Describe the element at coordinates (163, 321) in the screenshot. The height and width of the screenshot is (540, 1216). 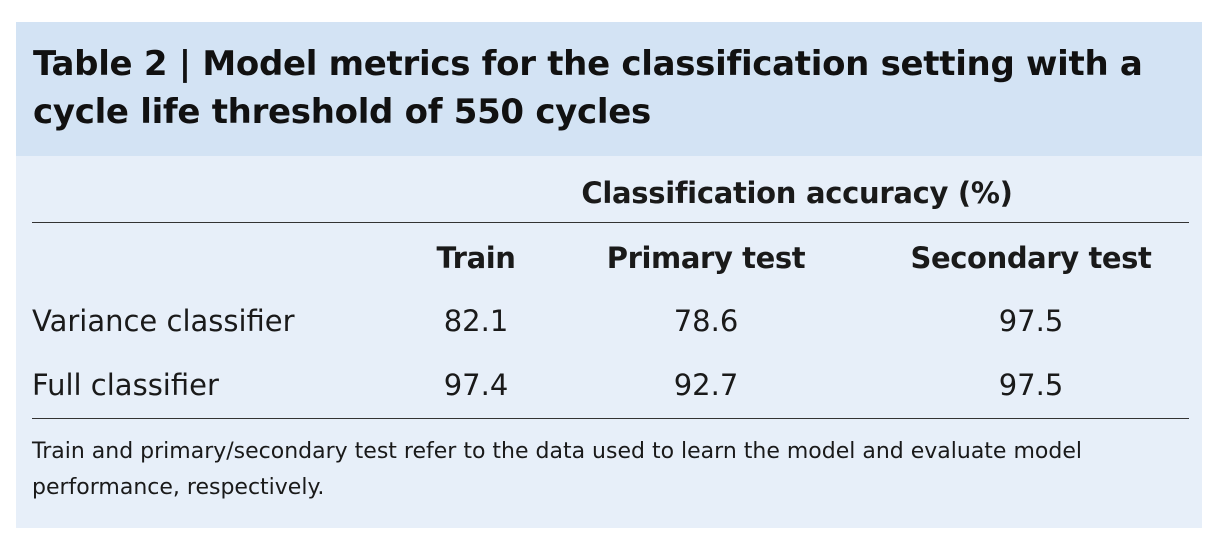
I see `row-label-variance-classifier: Variance classifier` at that location.